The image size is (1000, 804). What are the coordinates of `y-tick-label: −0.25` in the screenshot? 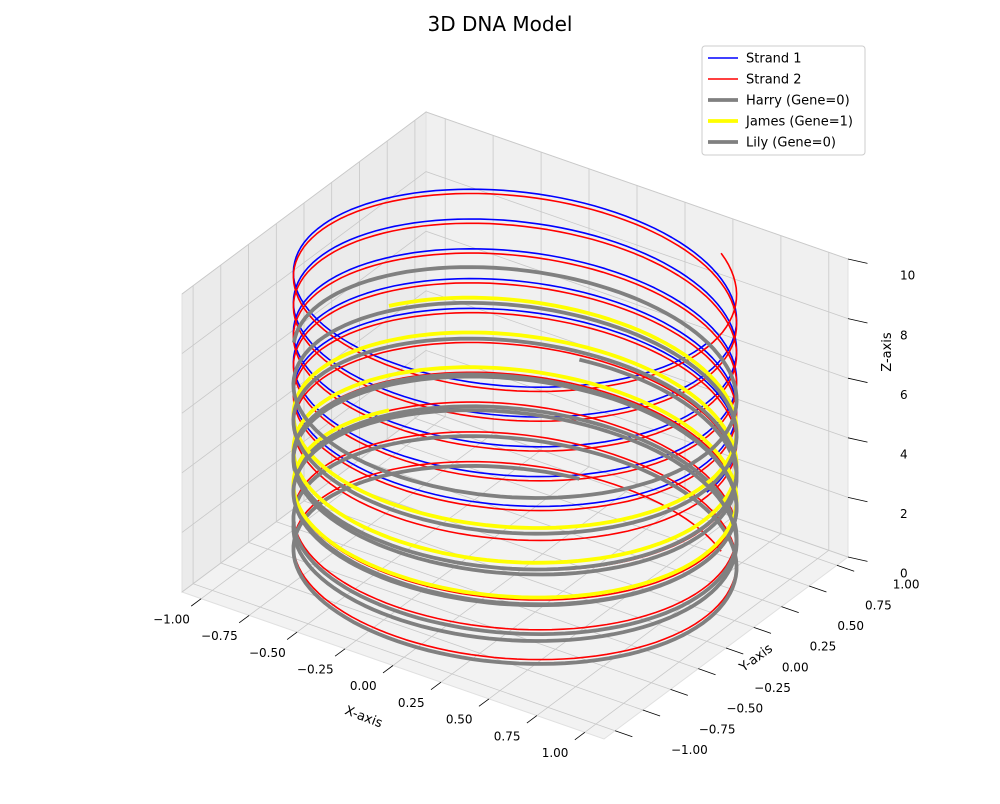 It's located at (772, 688).